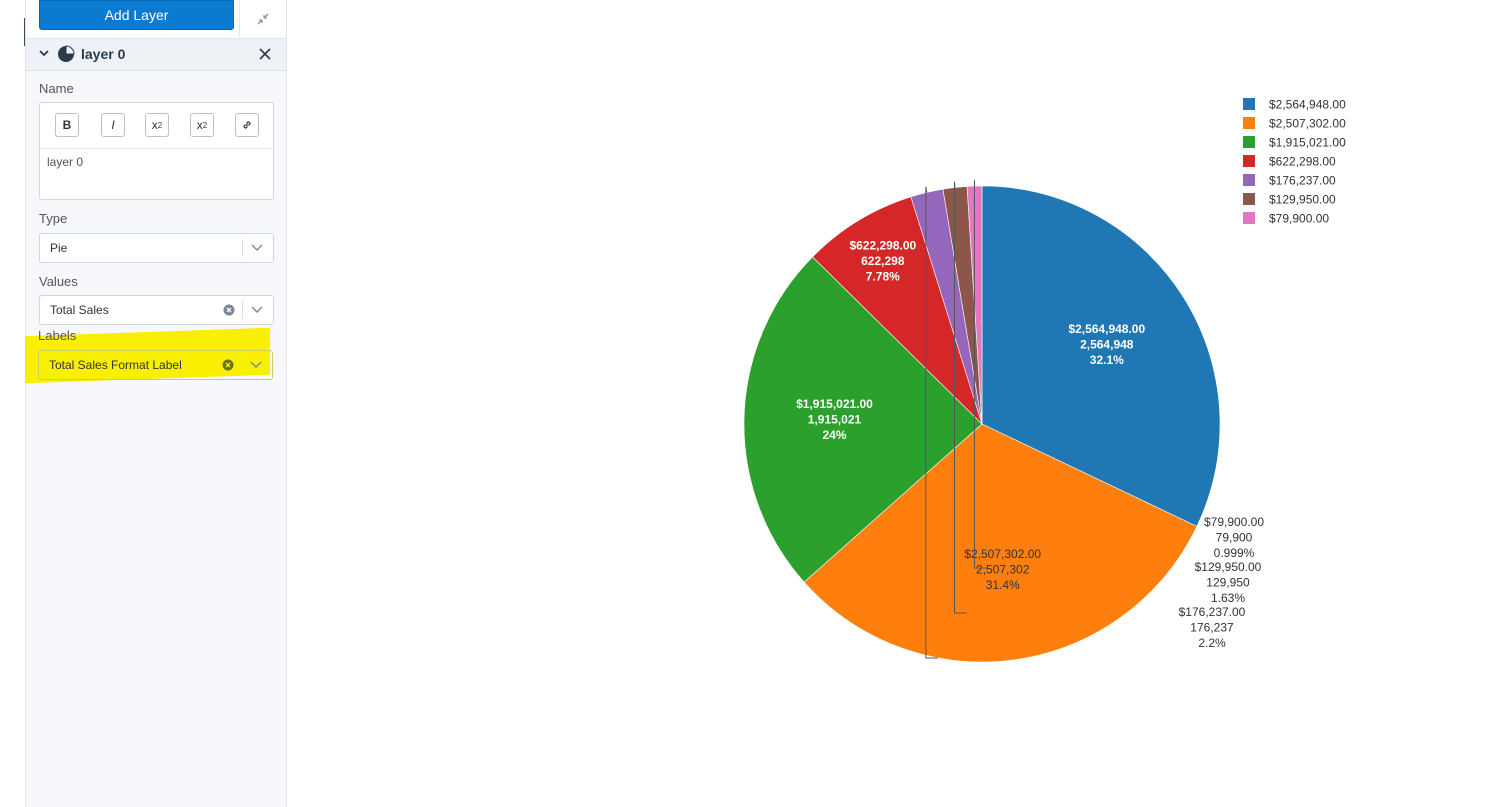 The width and height of the screenshot is (1503, 807). What do you see at coordinates (1212, 612) in the screenshot?
I see `slice-label-4-line-0: $176,237.00` at bounding box center [1212, 612].